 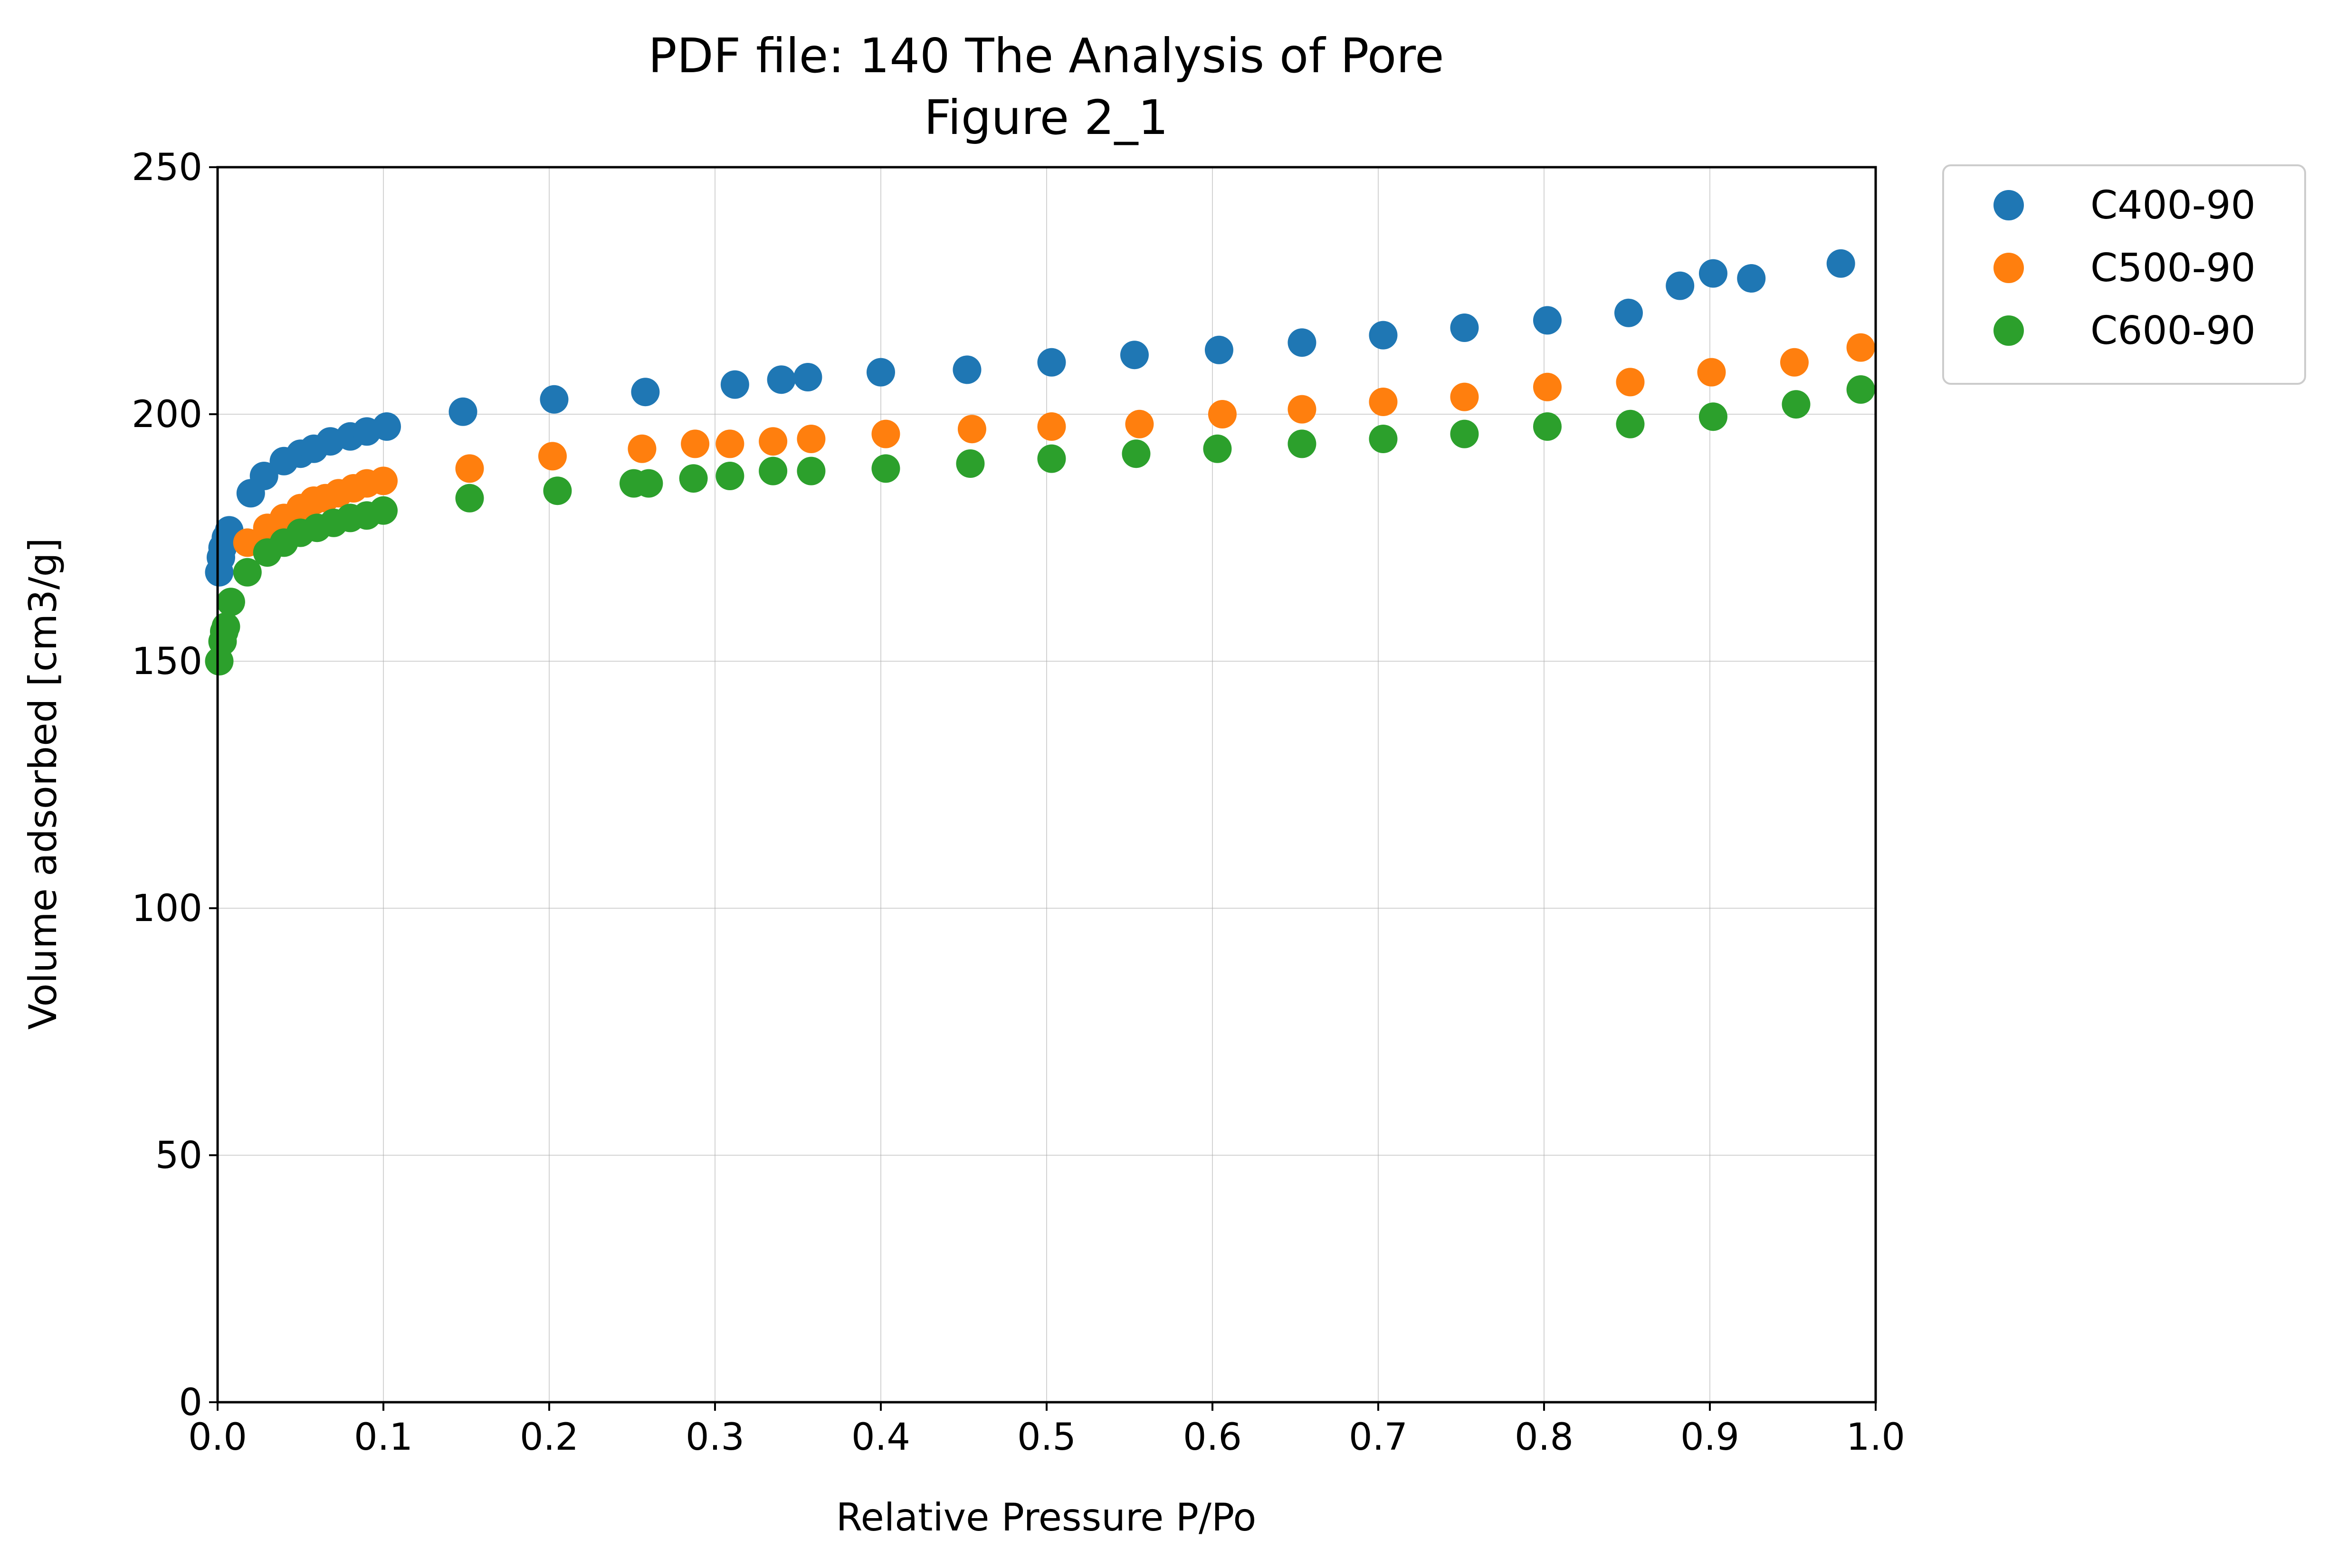 What do you see at coordinates (383, 1437) in the screenshot?
I see `x-tick-label: 0.1` at bounding box center [383, 1437].